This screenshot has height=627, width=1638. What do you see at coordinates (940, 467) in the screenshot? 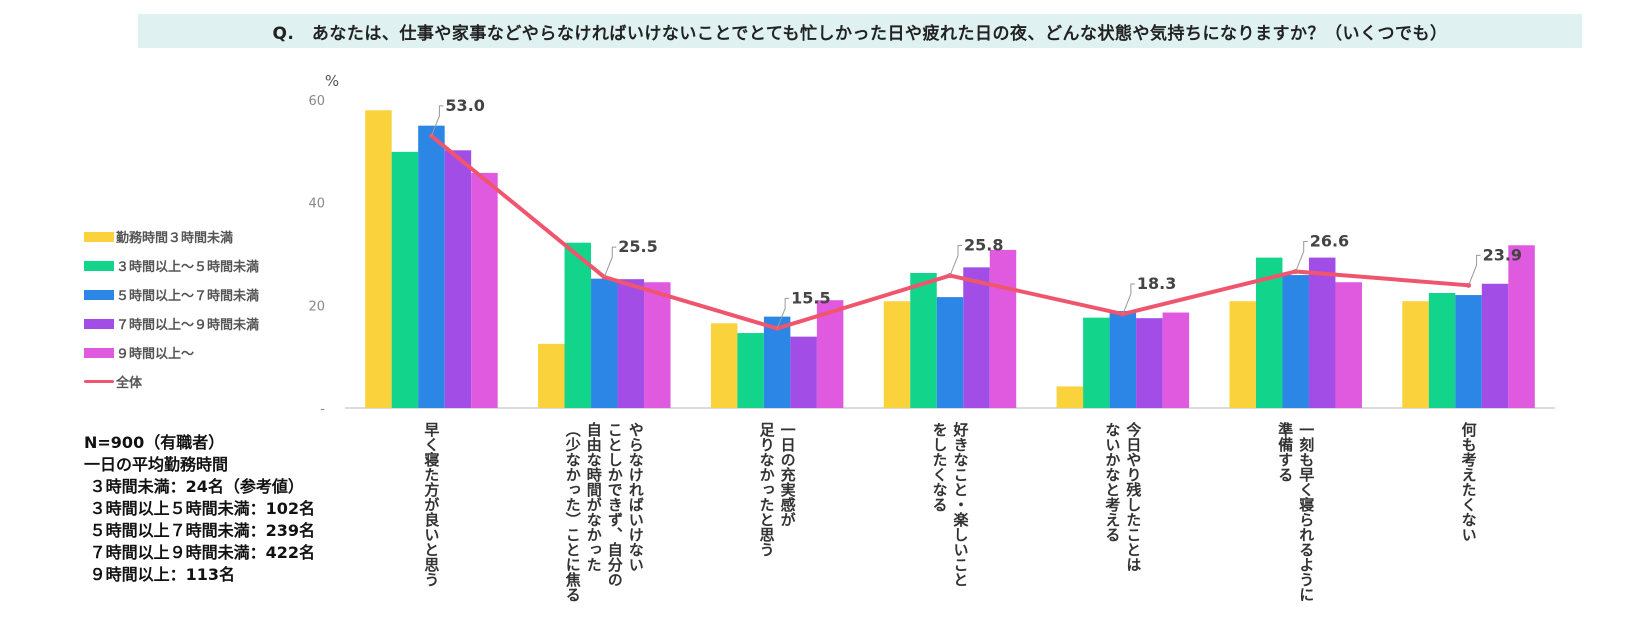
I see `category-label: をしたくなる` at bounding box center [940, 467].